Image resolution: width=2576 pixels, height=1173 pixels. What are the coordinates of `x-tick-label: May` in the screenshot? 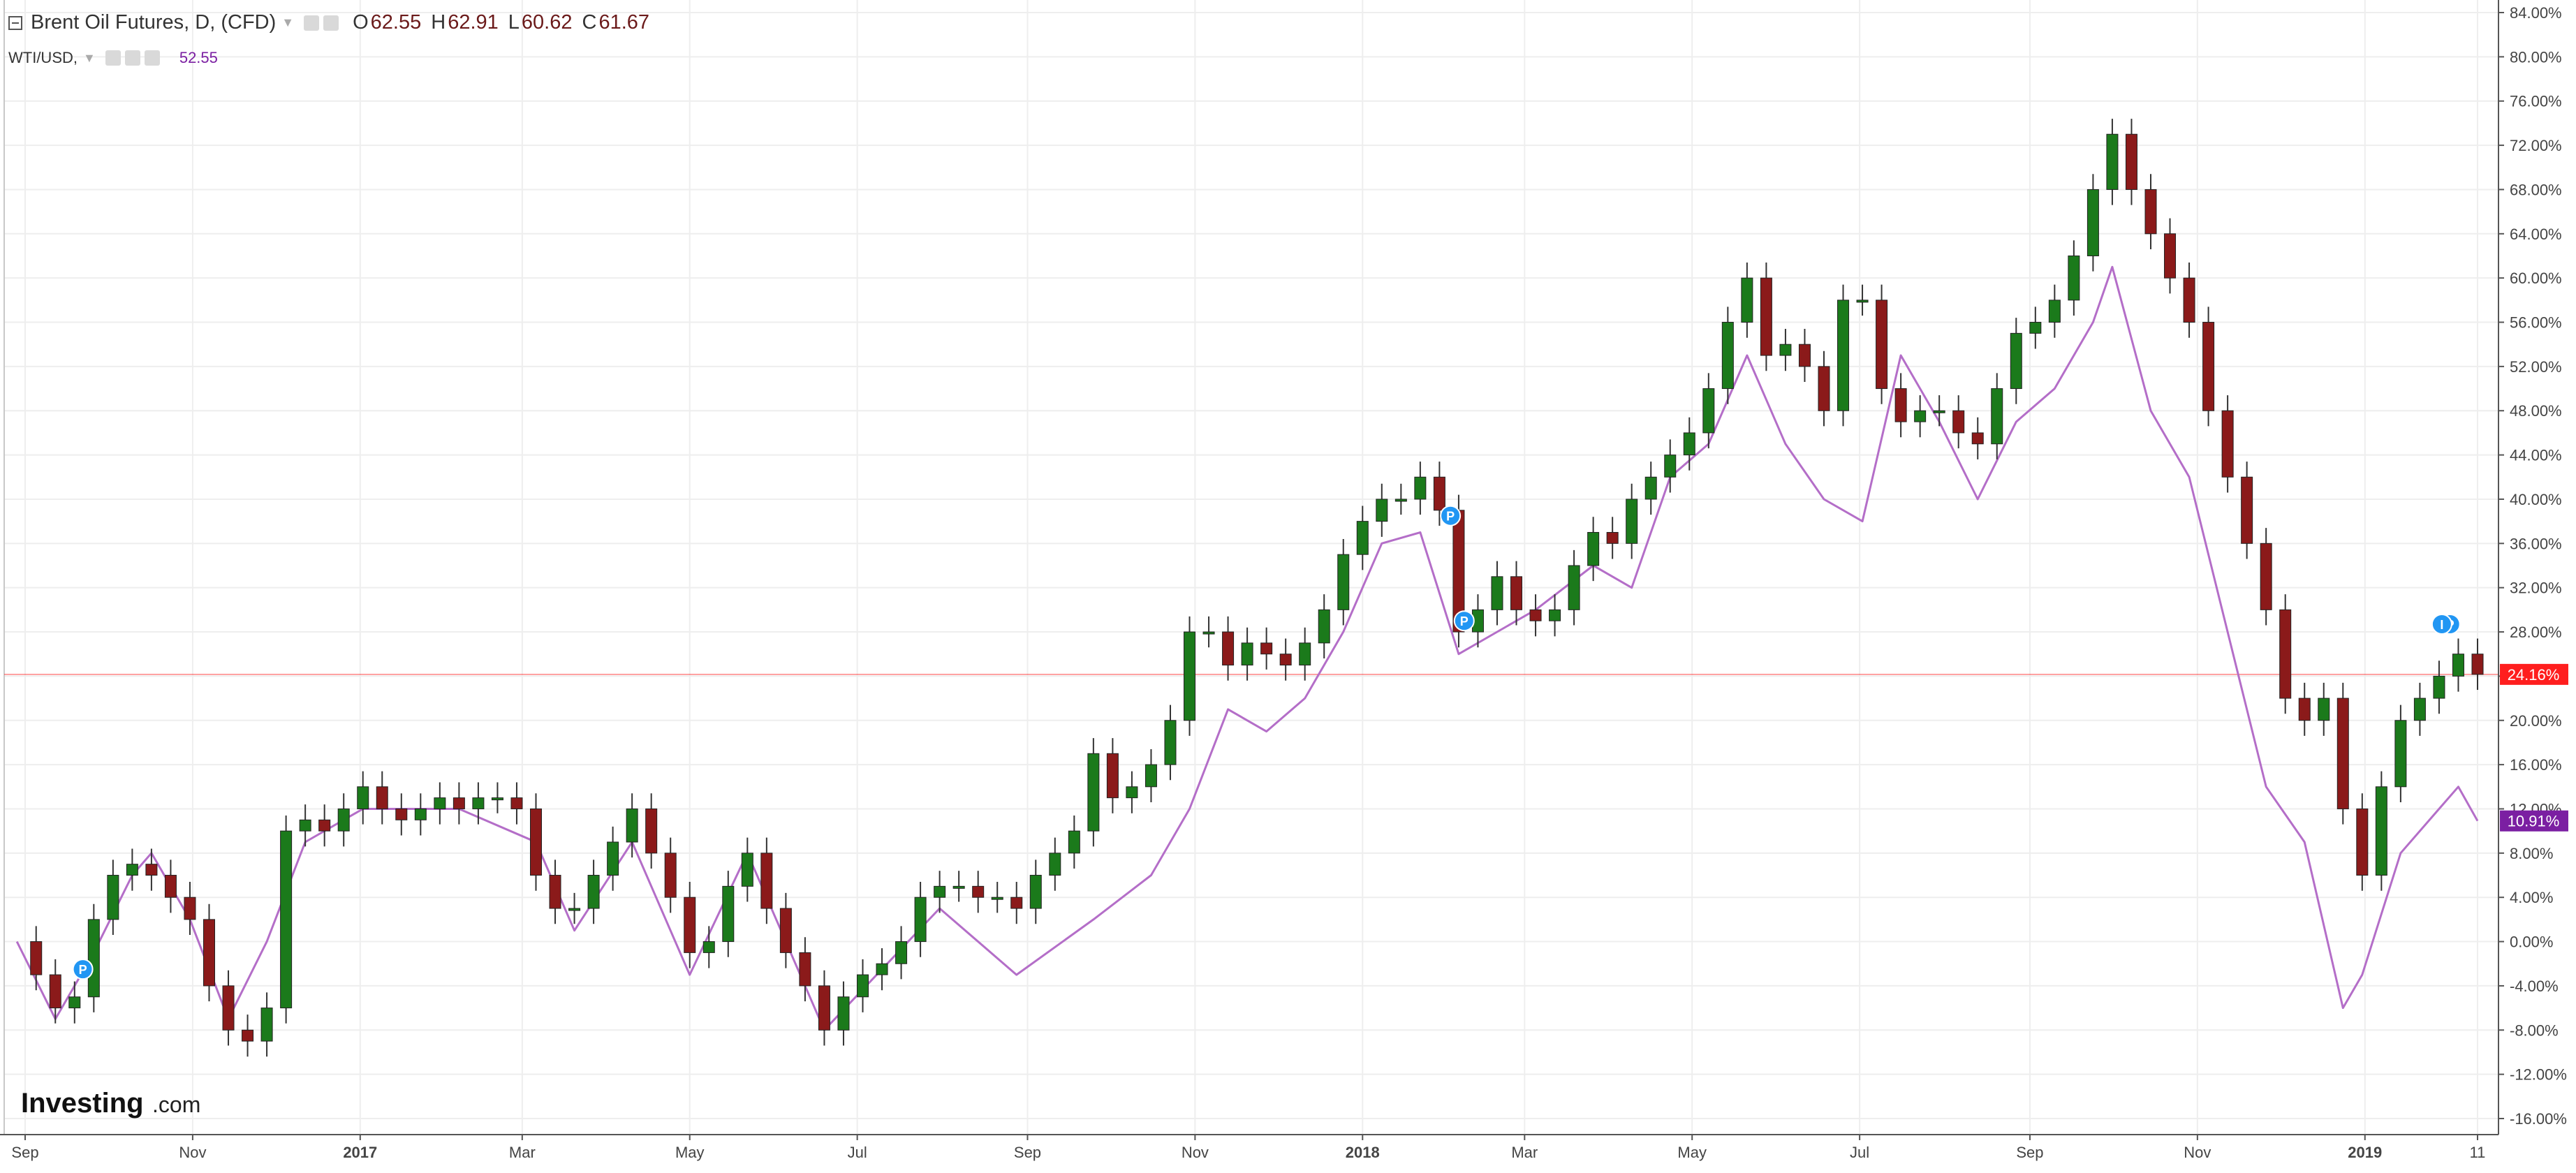 It's located at (690, 1152).